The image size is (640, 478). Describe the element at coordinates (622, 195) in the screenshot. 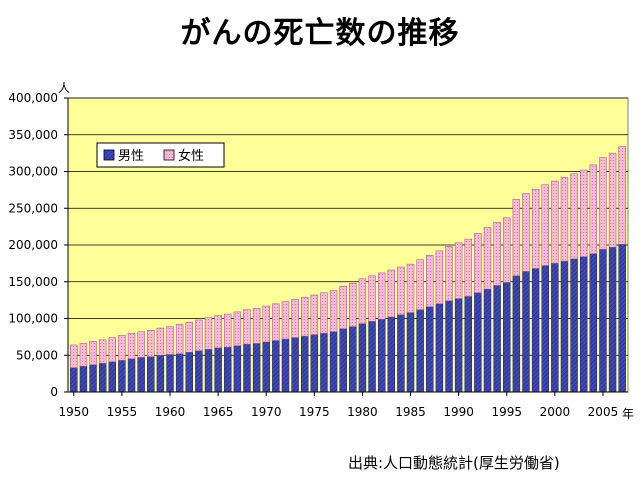

I see `bar-female-2007` at that location.